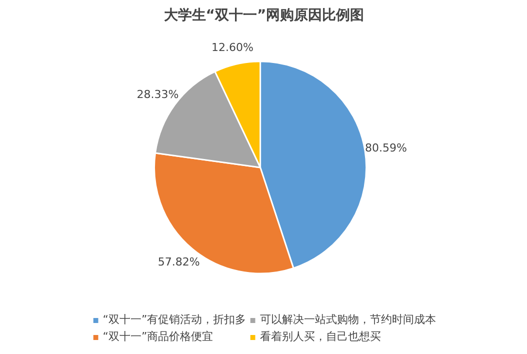 The height and width of the screenshot is (354, 527). Describe the element at coordinates (158, 336) in the screenshot. I see `legend-label: “双十一”商品价格便宜` at that location.